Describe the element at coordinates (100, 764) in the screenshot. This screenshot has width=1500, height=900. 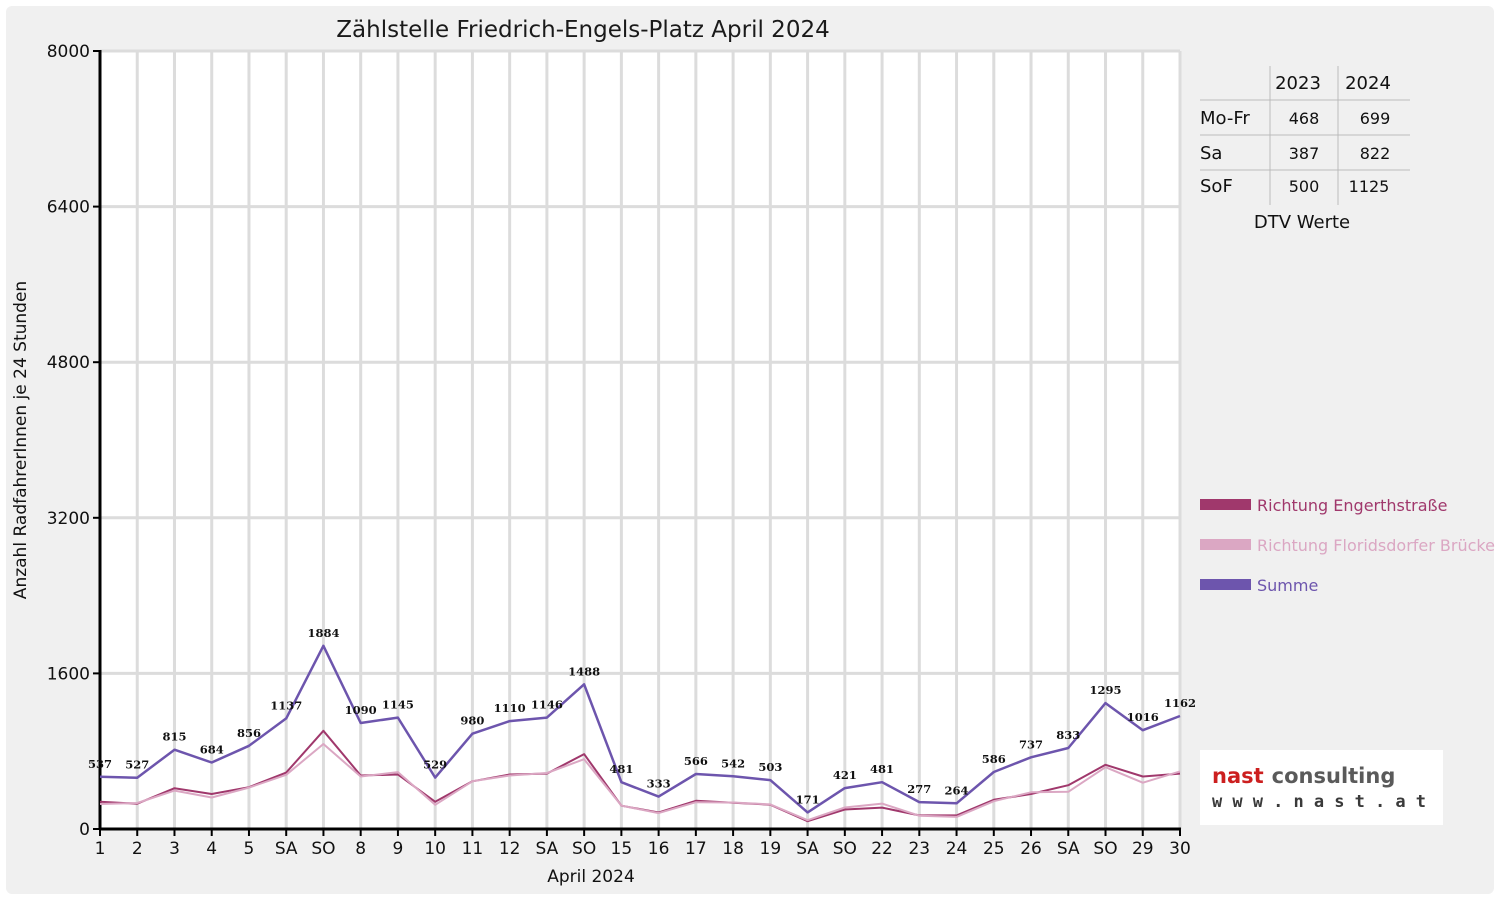
I see `data-label: 537` at that location.